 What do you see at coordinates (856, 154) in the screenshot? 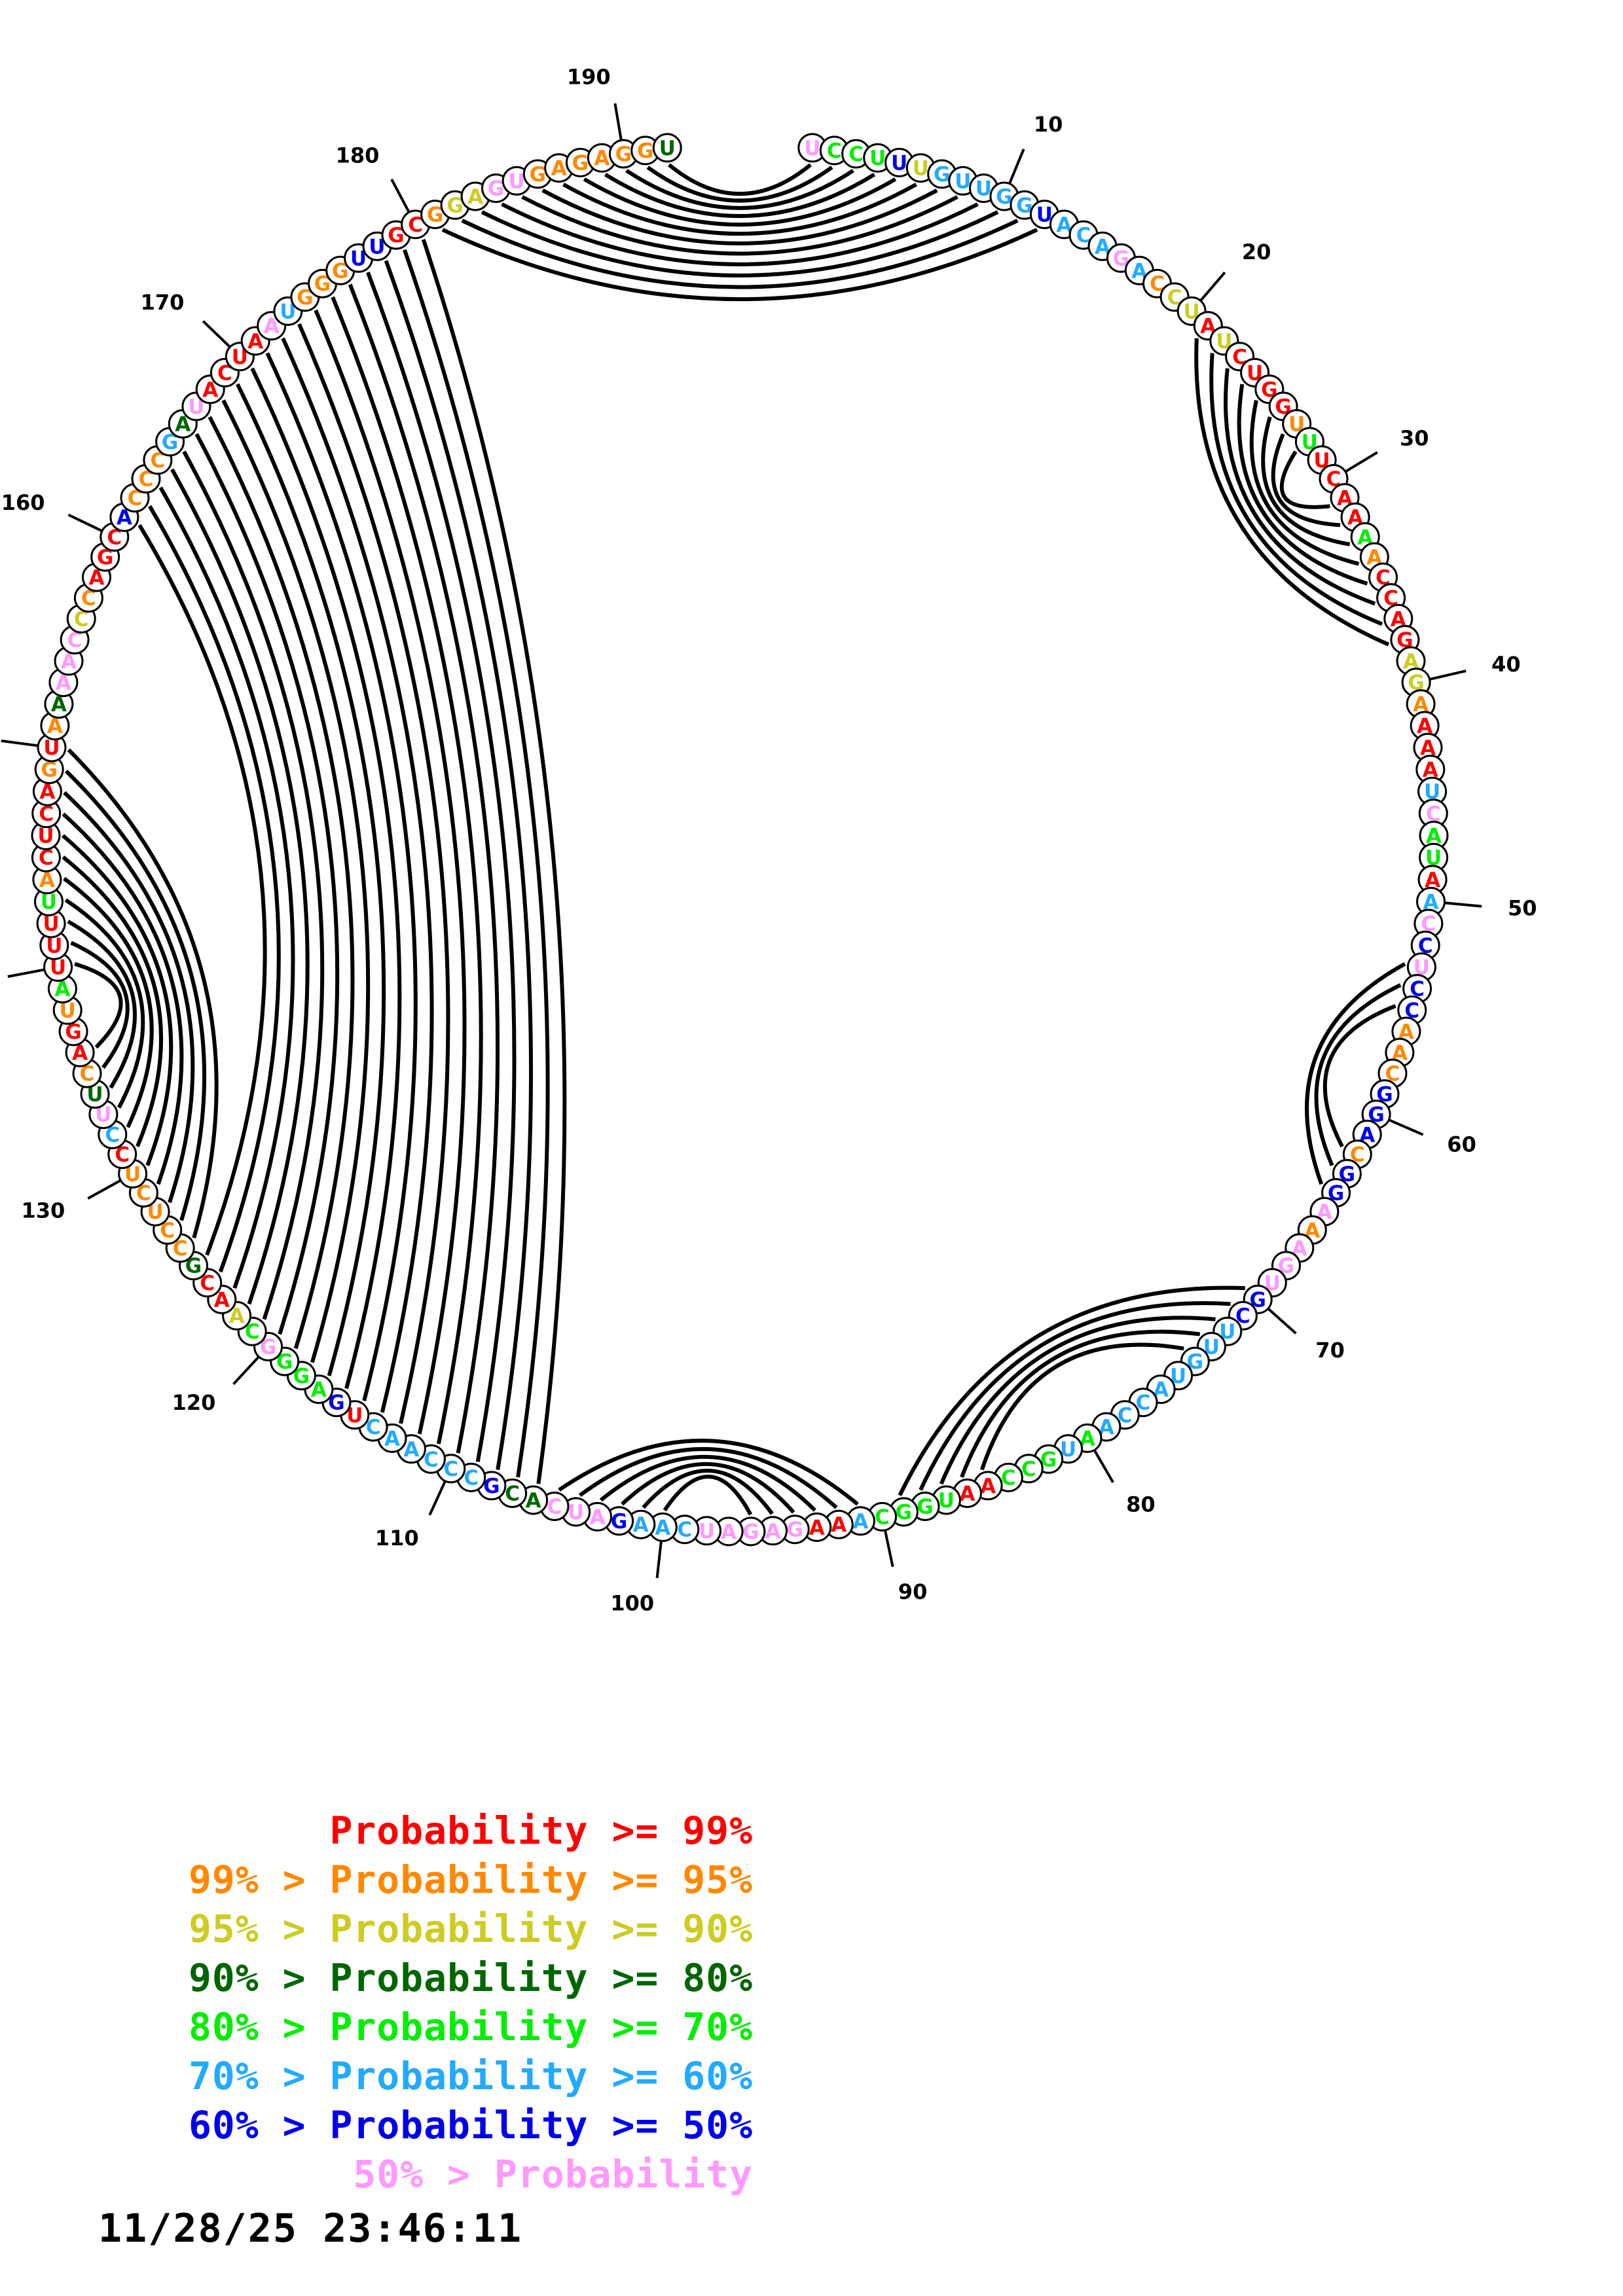
I see `nucleotide-3: C` at bounding box center [856, 154].